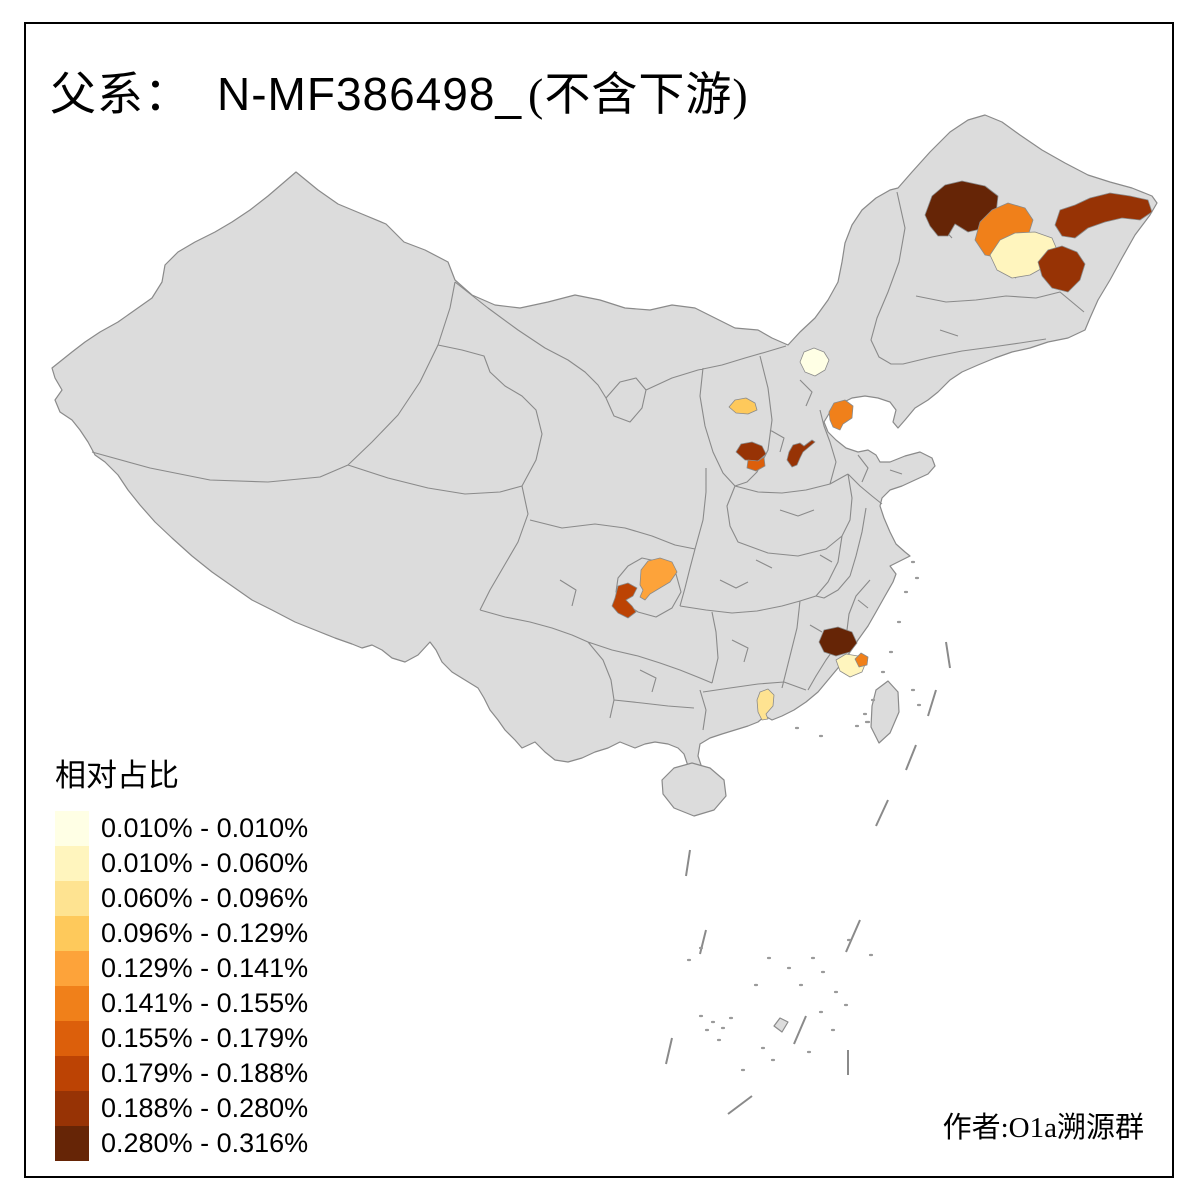  Describe the element at coordinates (1103, 215) in the screenshot. I see `region-northeast-east` at that location.